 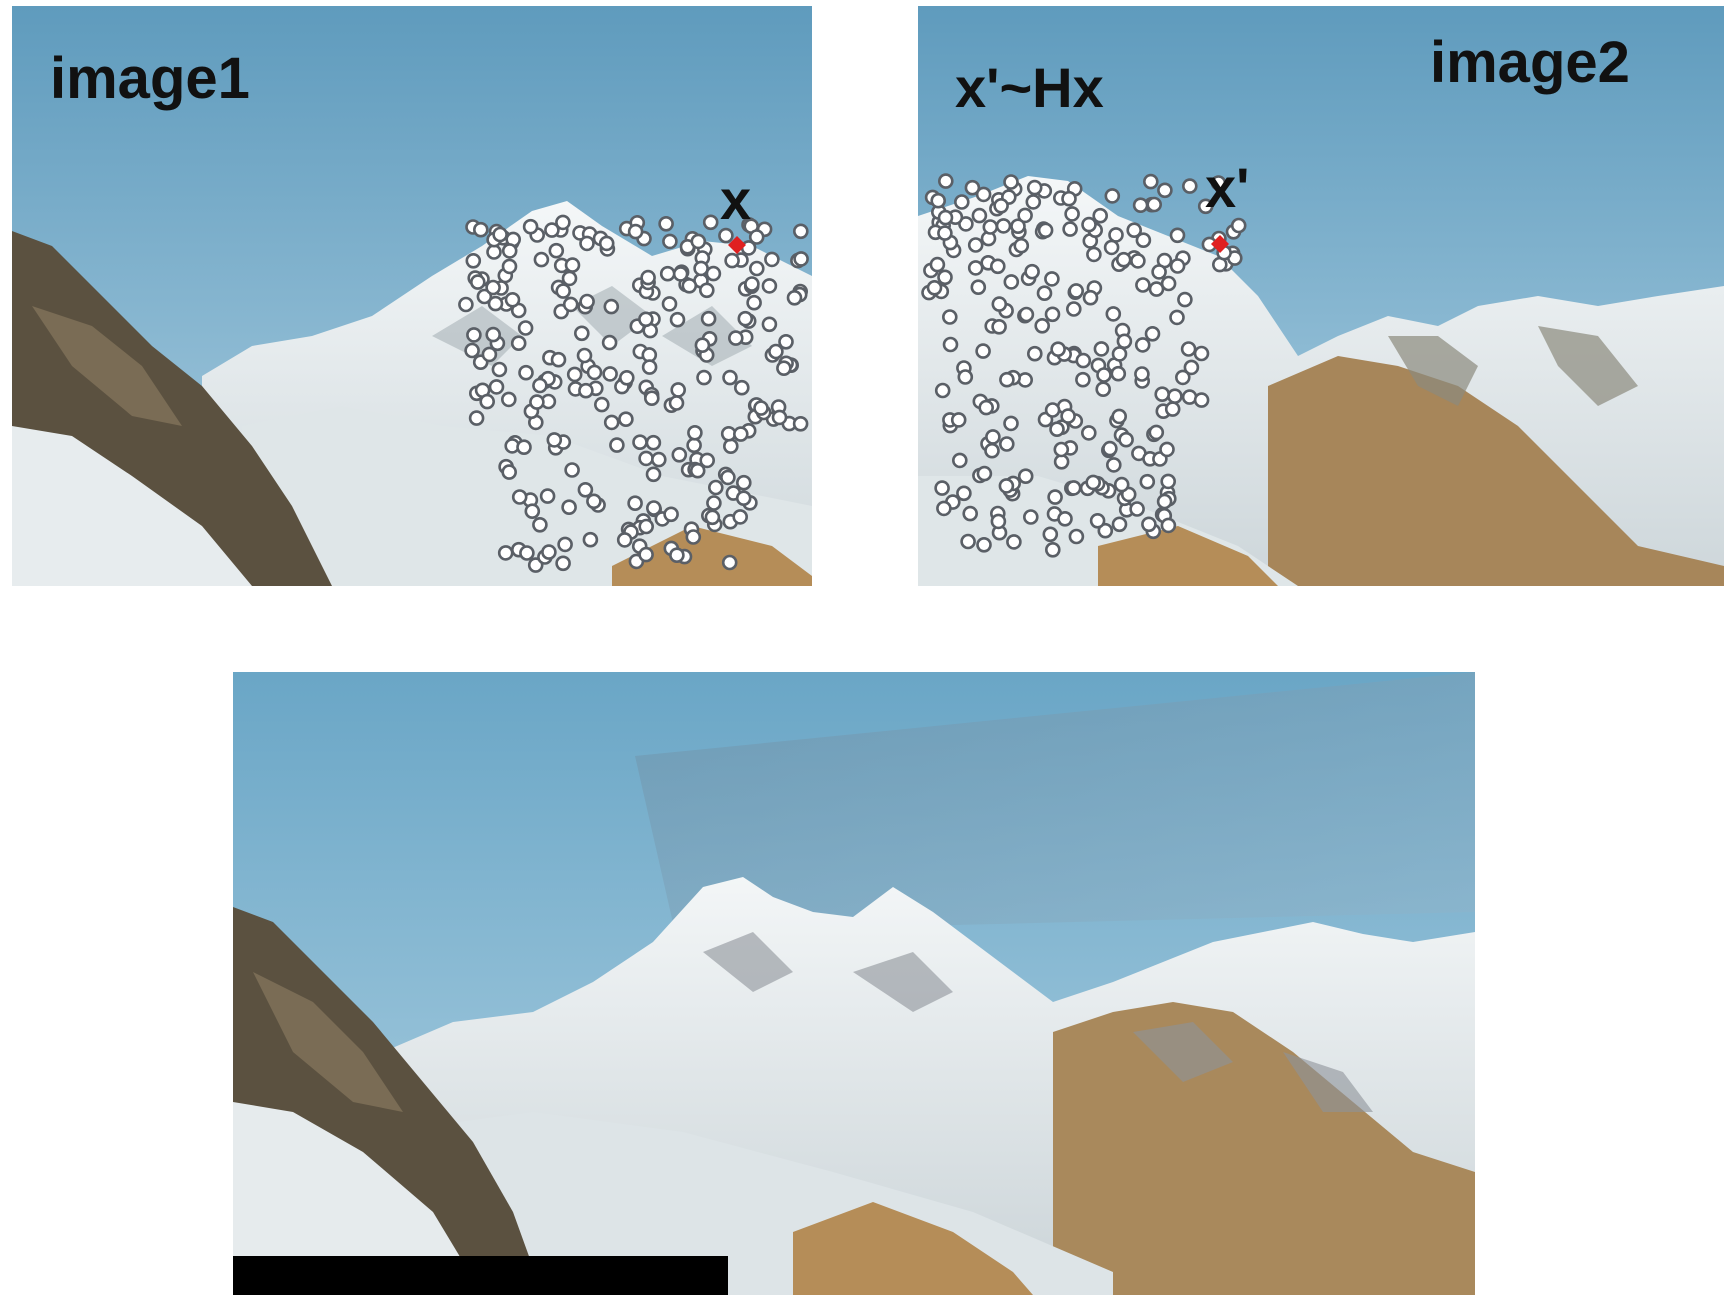 What do you see at coordinates (1084, 365) in the screenshot?
I see `feature-points-image2` at bounding box center [1084, 365].